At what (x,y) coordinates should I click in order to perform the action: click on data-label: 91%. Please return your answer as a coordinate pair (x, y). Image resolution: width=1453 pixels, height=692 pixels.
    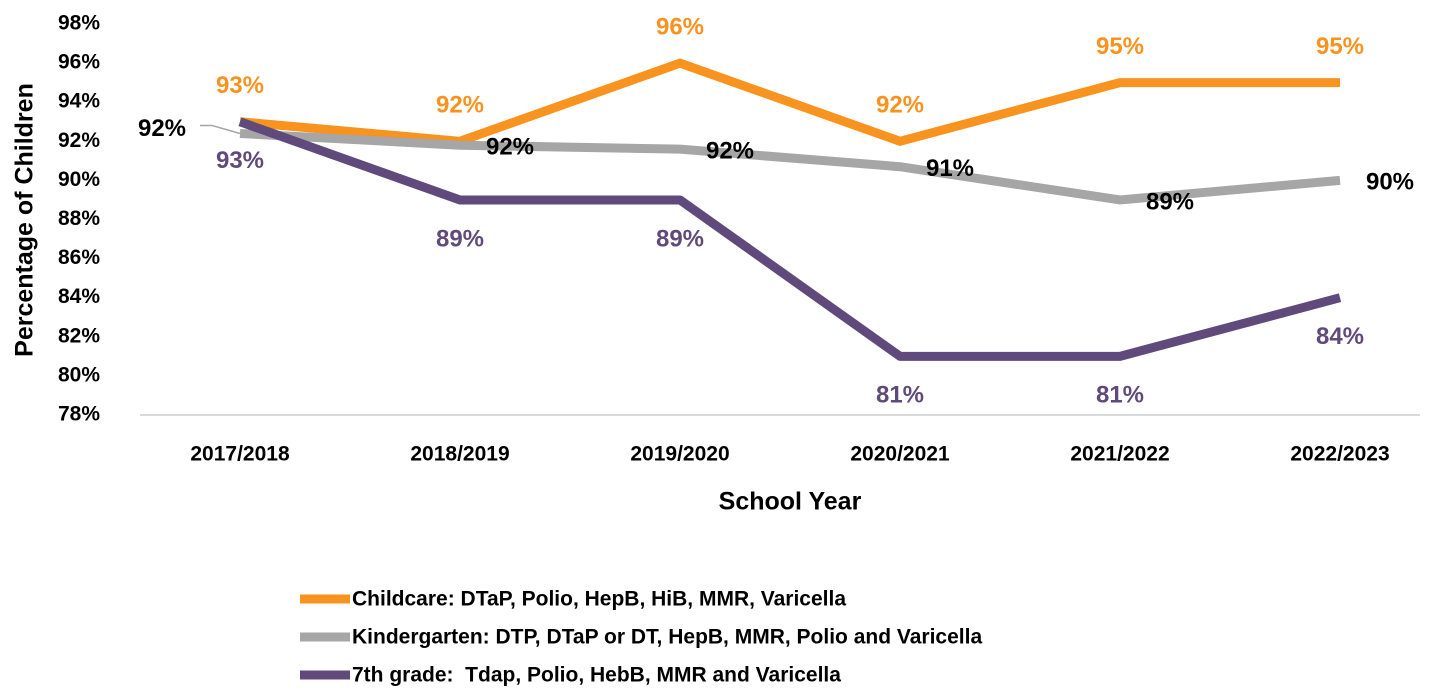
    Looking at the image, I should click on (950, 168).